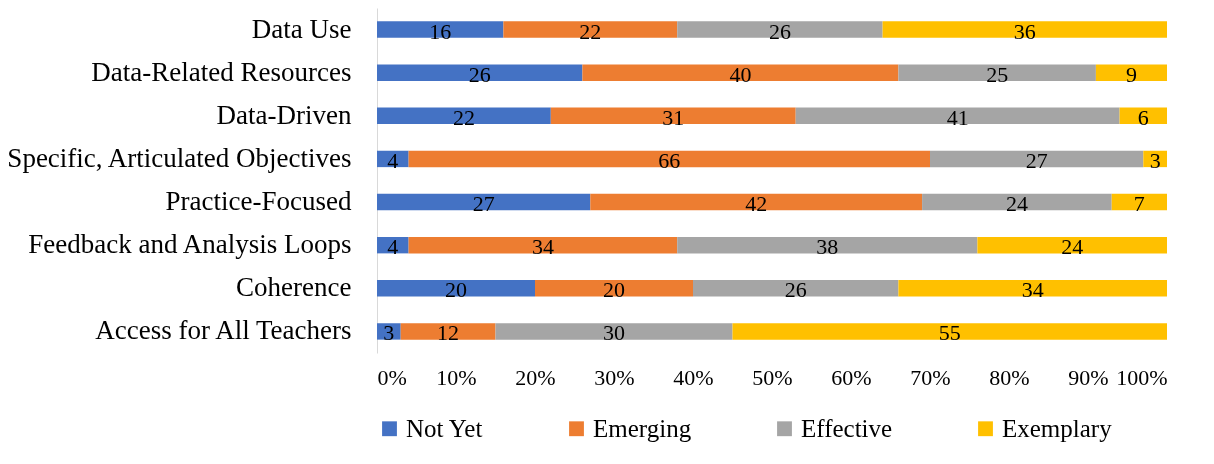 The width and height of the screenshot is (1214, 464). I want to click on data-label: 9, so click(1131, 74).